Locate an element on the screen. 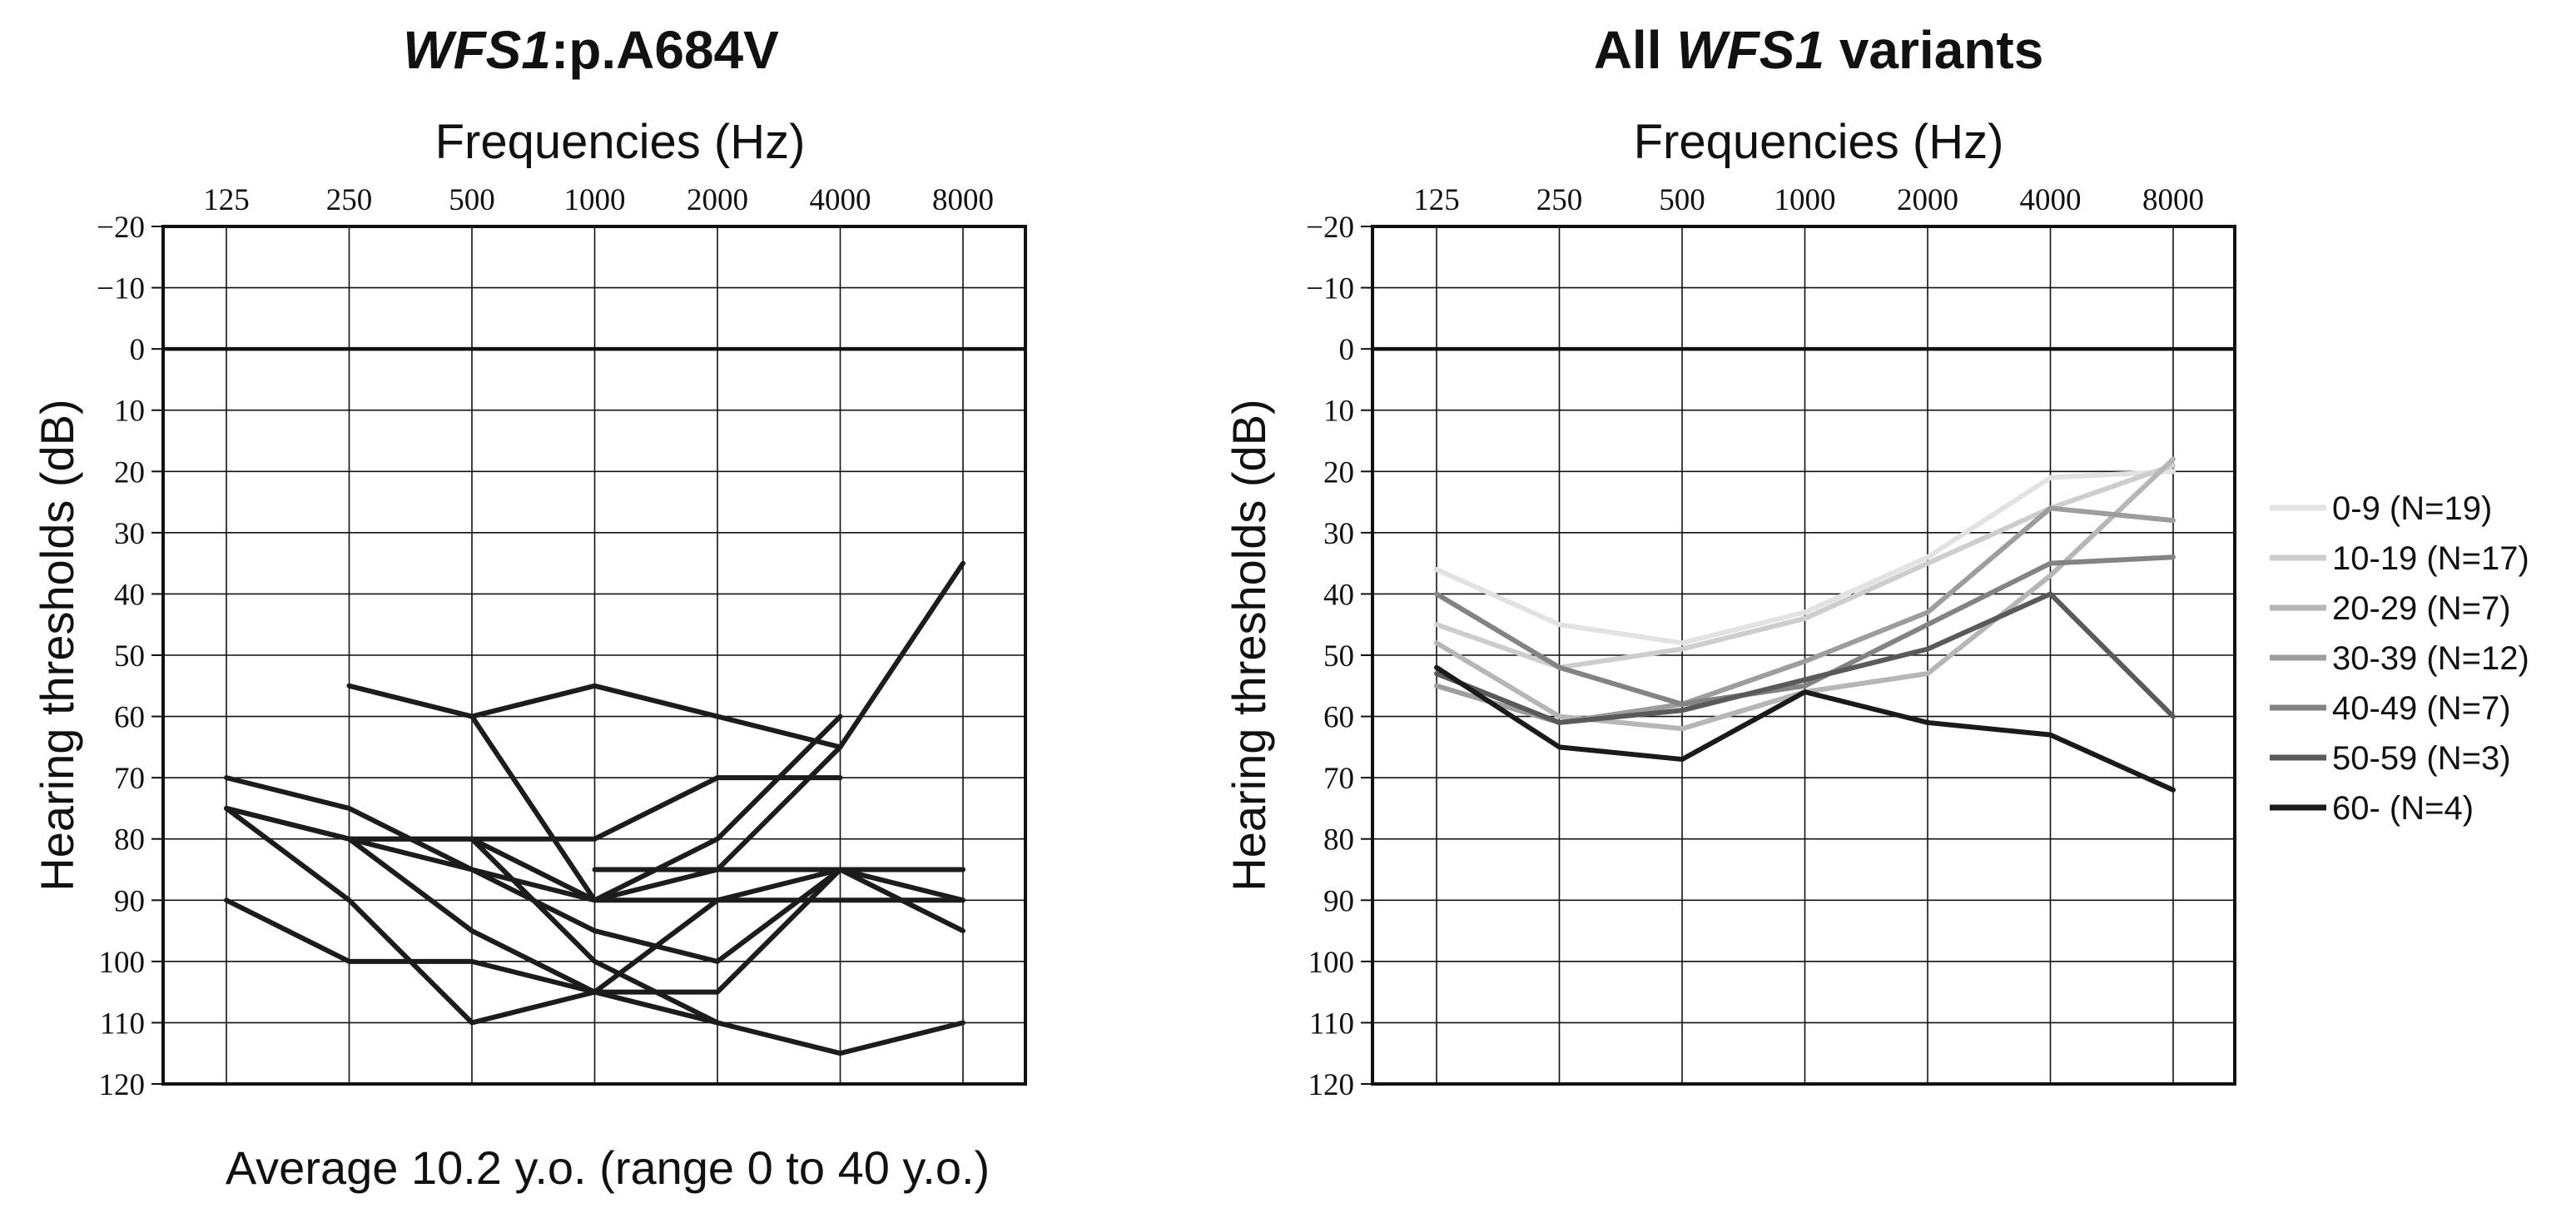 The width and height of the screenshot is (2576, 1208). right-x-tick-label: 500 is located at coordinates (1682, 200).